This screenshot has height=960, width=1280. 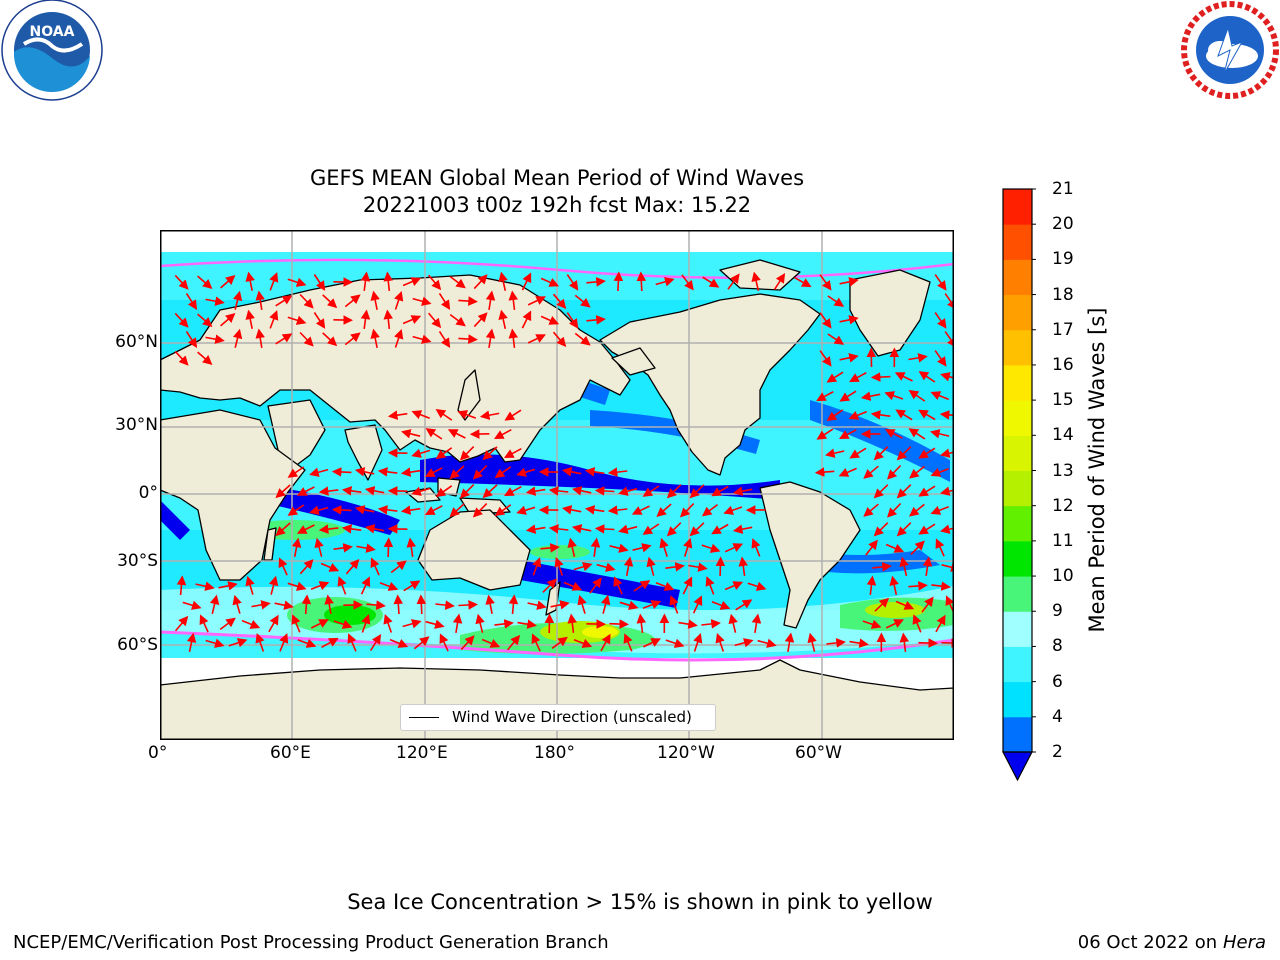 What do you see at coordinates (1063, 294) in the screenshot?
I see `colorbar-tick-label: 18` at bounding box center [1063, 294].